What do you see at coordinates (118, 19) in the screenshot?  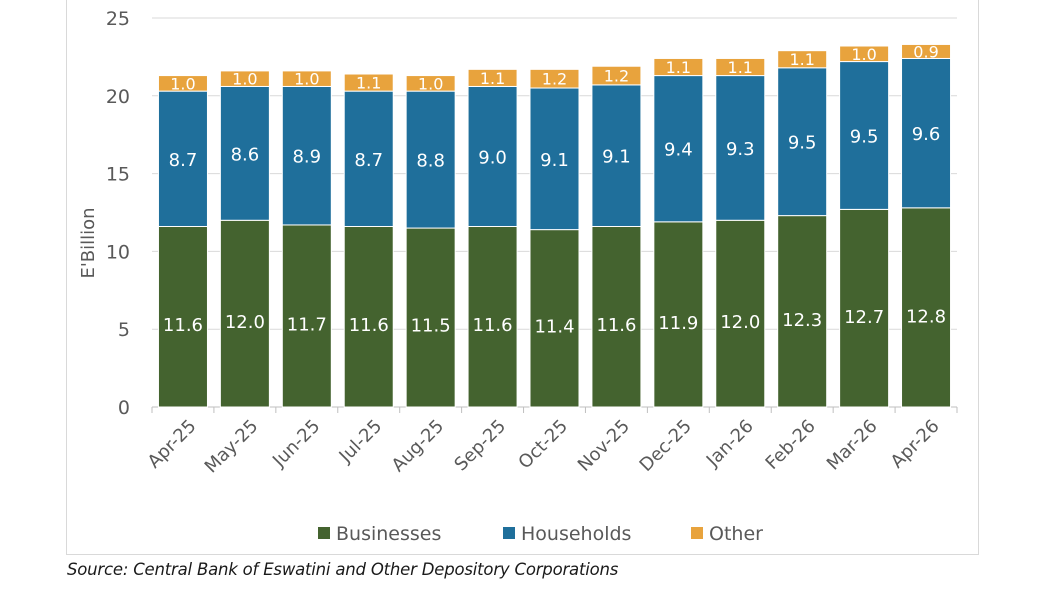 I see `y-tick-label: 25` at bounding box center [118, 19].